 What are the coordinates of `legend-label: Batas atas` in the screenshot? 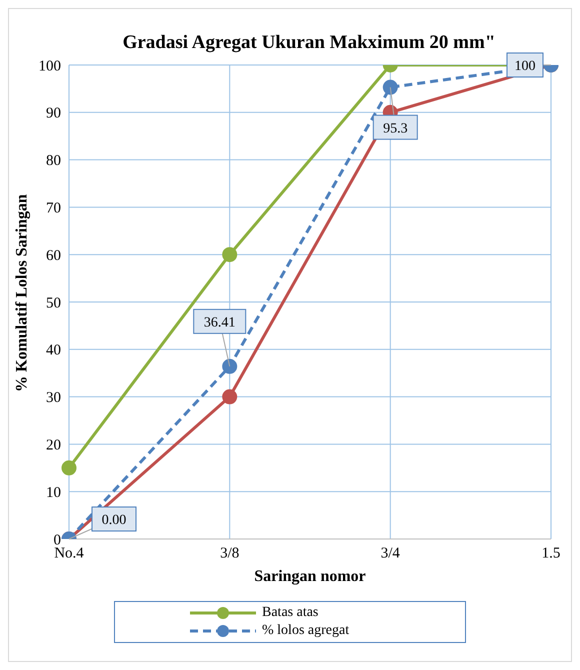 It's located at (291, 613).